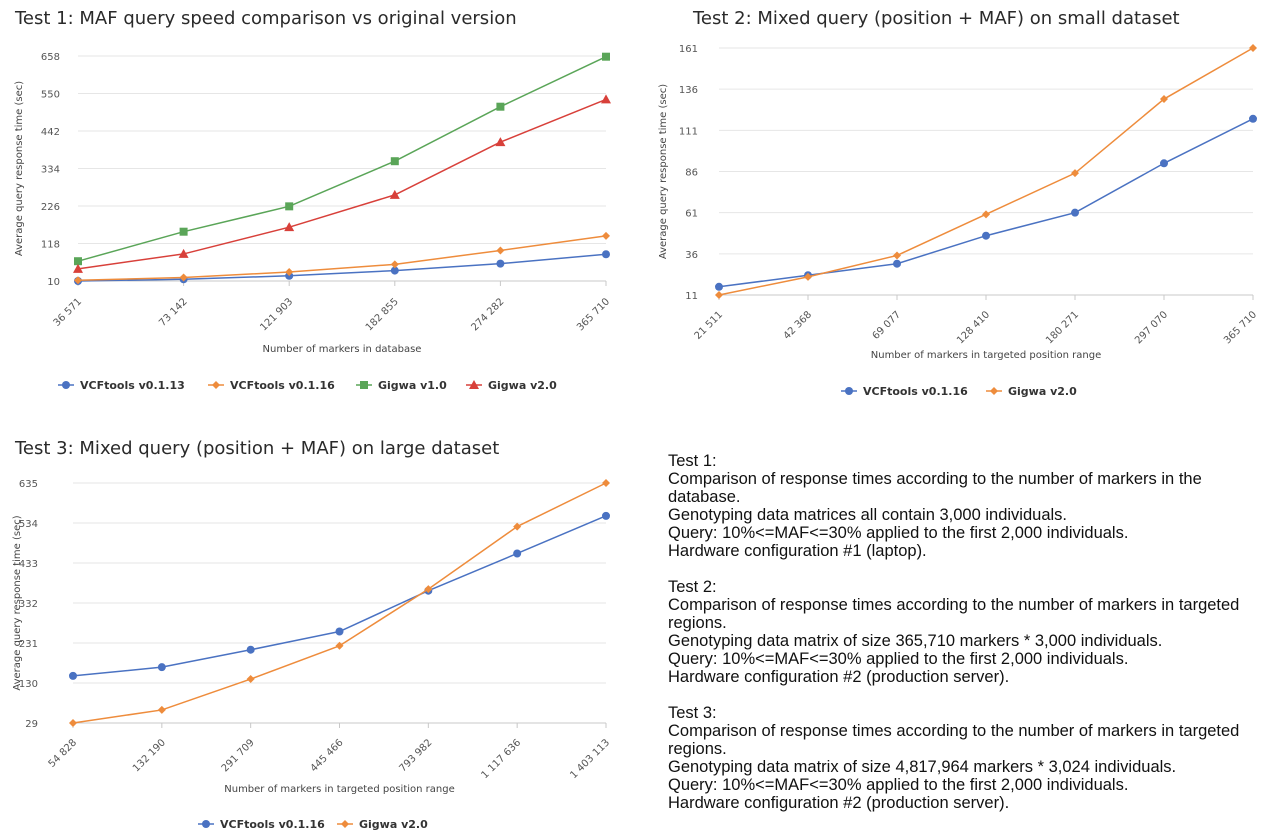  Describe the element at coordinates (382, 314) in the screenshot. I see `x-tick-label: 182 855` at that location.